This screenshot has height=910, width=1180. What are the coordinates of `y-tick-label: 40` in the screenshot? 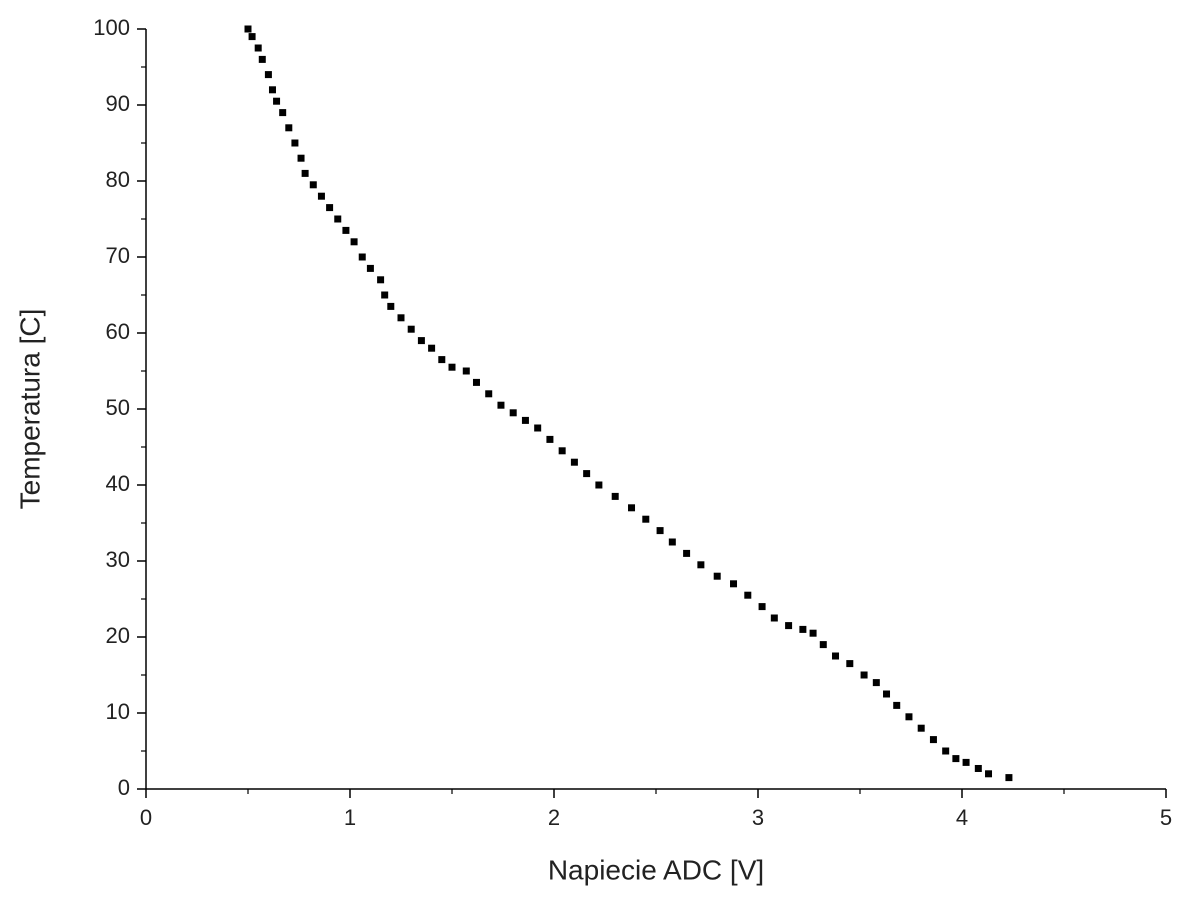 It's located at (118, 483).